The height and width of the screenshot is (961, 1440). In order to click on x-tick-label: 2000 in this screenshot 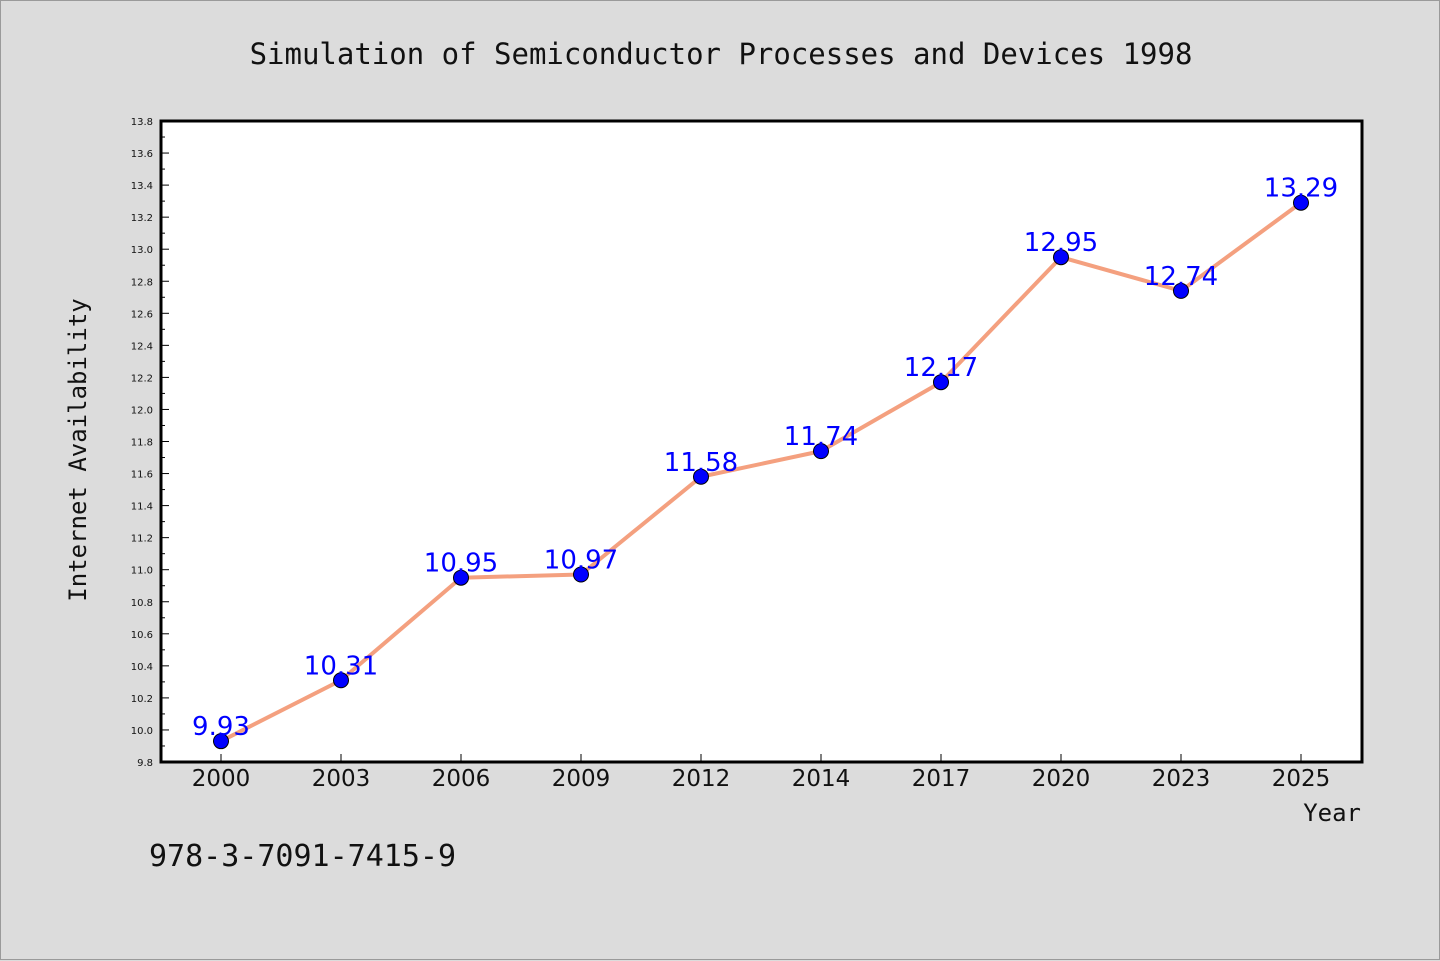, I will do `click(221, 779)`.